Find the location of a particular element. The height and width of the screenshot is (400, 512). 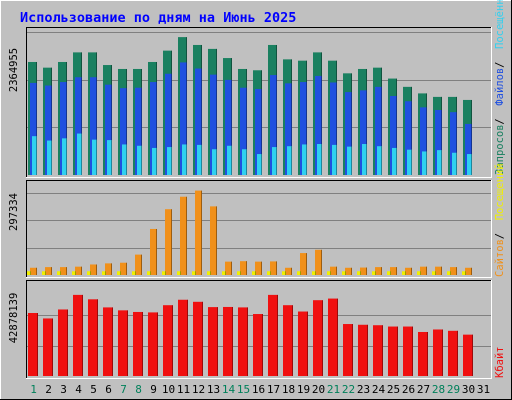

x-tick-label-day-29: 29 is located at coordinates (453, 389).